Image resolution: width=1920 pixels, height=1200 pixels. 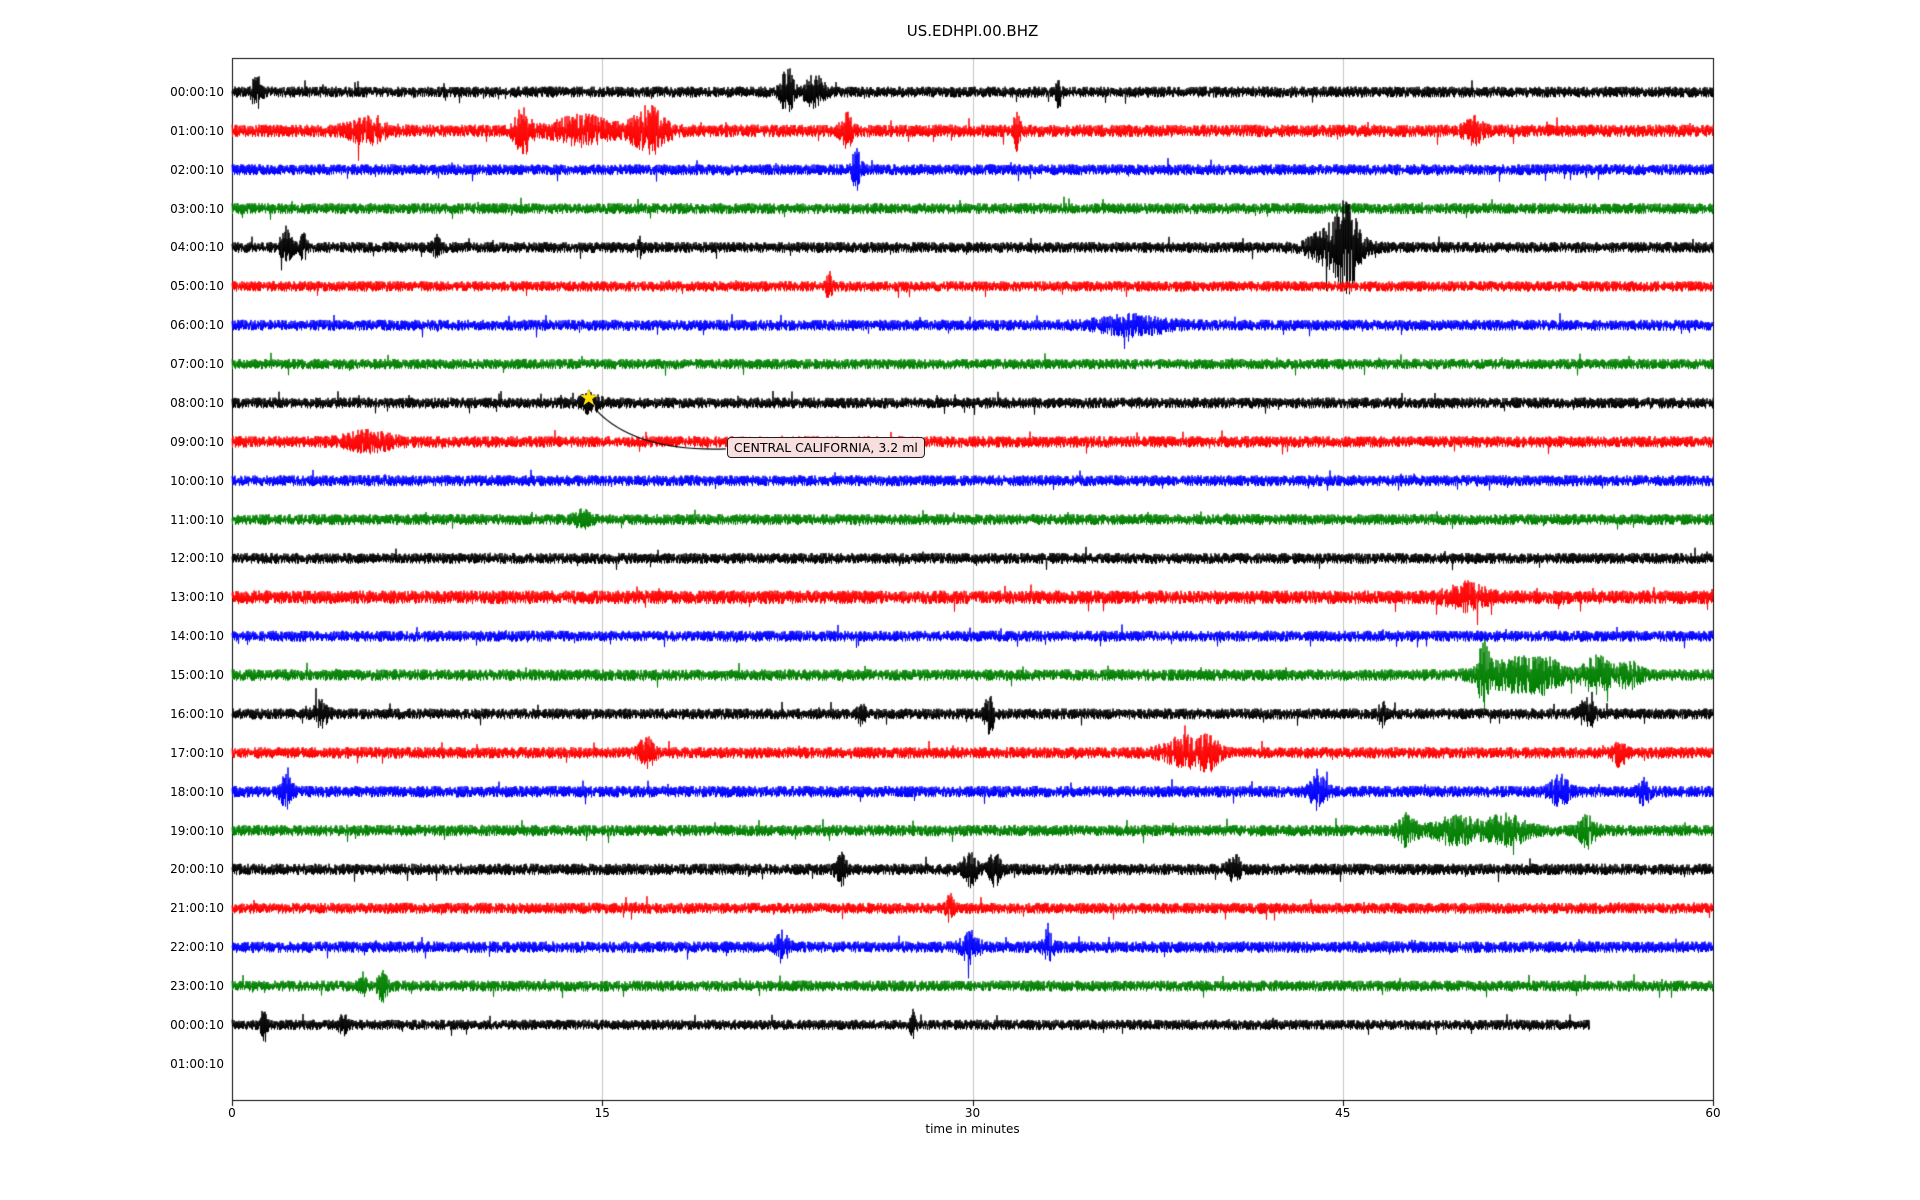 What do you see at coordinates (197, 869) in the screenshot?
I see `y-axis-label: 20:00:10` at bounding box center [197, 869].